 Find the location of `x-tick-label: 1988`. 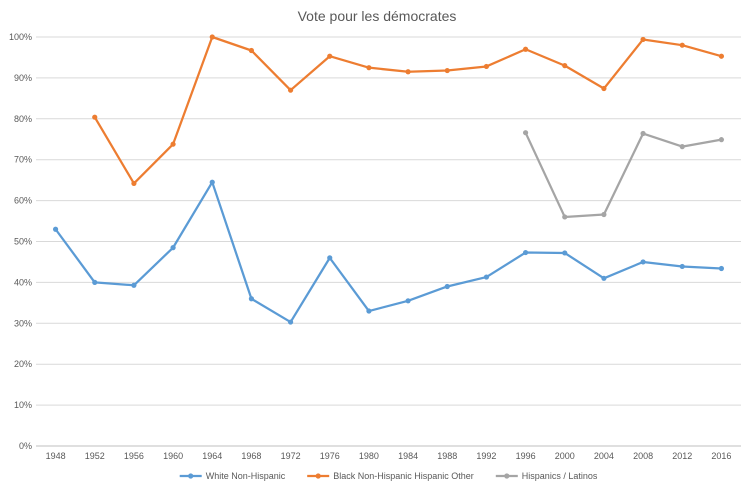

x-tick-label: 1988 is located at coordinates (447, 456).